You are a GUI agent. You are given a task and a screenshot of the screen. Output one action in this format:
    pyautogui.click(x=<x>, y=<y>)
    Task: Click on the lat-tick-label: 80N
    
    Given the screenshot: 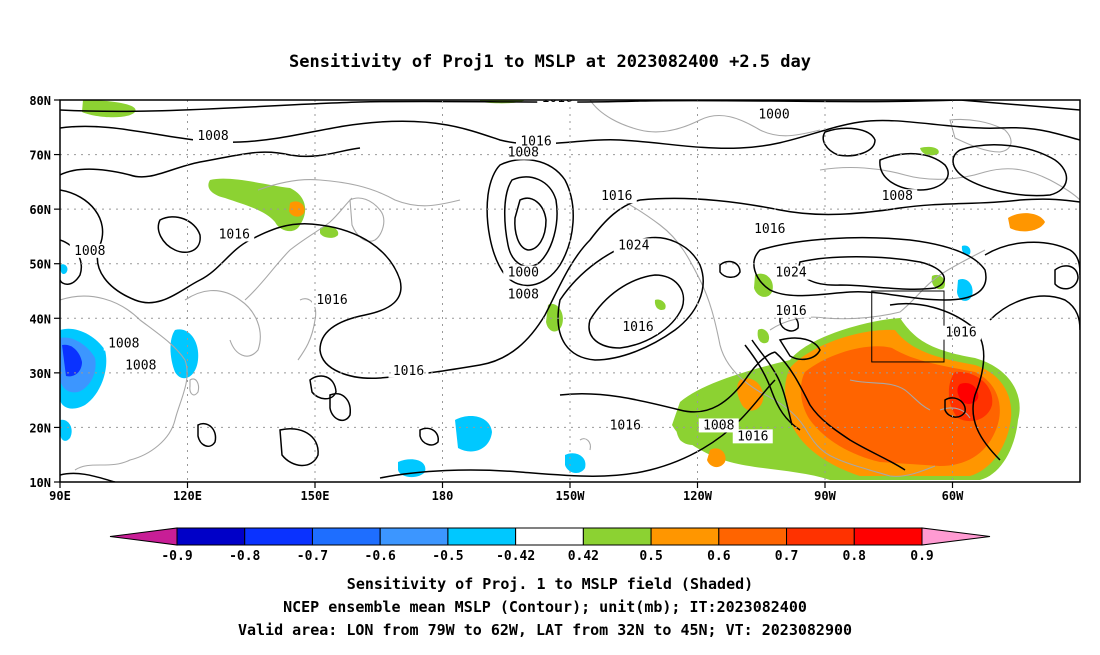 What is the action you would take?
    pyautogui.click(x=40, y=101)
    